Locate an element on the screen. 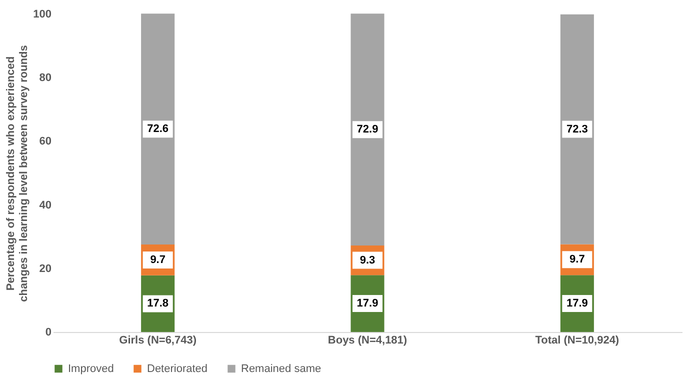  data-label: 72.6 is located at coordinates (158, 129).